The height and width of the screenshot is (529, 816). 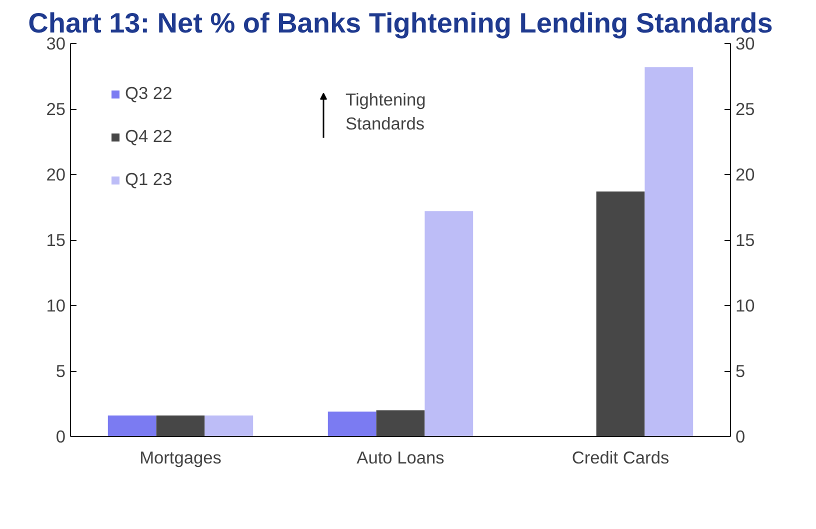 I want to click on y-tick-label: 15, so click(x=56, y=240).